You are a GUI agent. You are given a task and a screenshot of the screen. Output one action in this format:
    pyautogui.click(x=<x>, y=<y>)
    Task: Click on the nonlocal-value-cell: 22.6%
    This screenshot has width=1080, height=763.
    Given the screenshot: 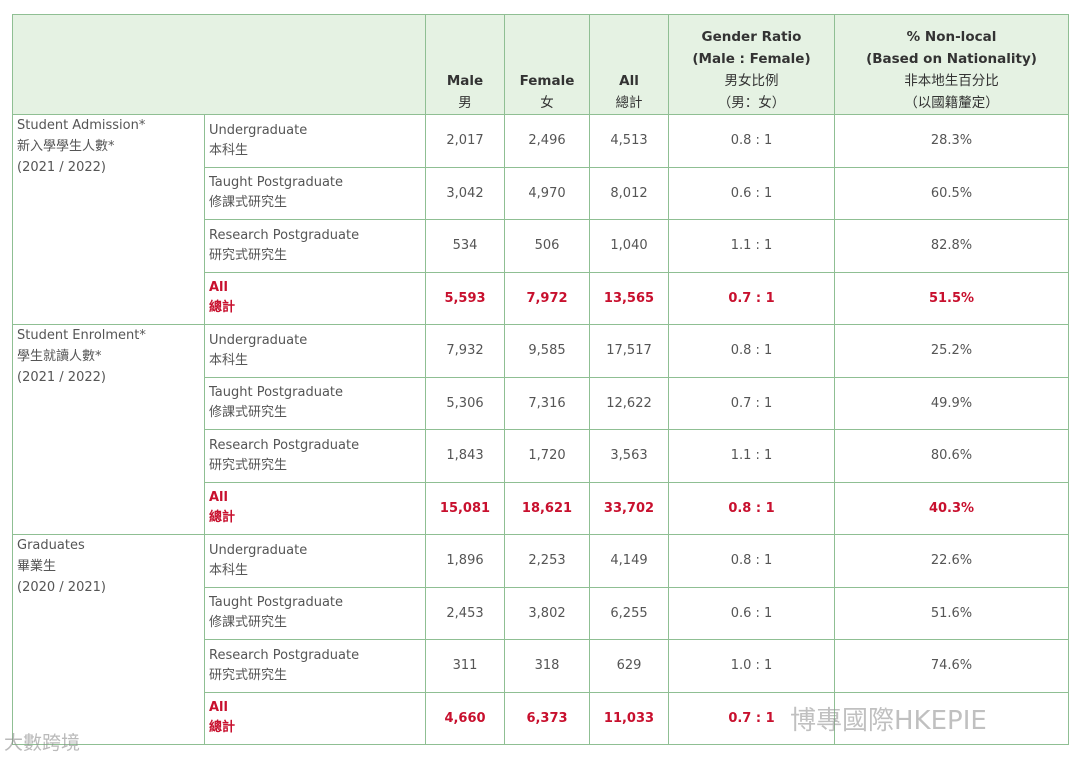 What is the action you would take?
    pyautogui.click(x=951, y=561)
    